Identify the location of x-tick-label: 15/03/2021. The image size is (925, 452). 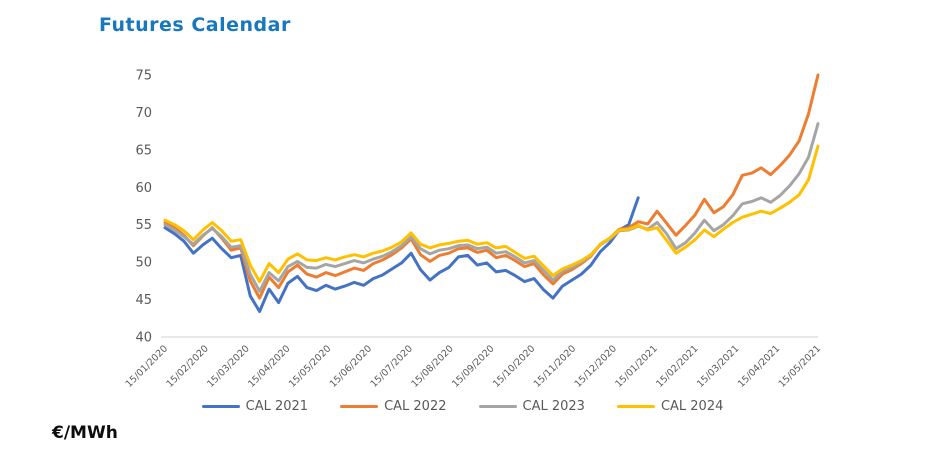
(718, 366).